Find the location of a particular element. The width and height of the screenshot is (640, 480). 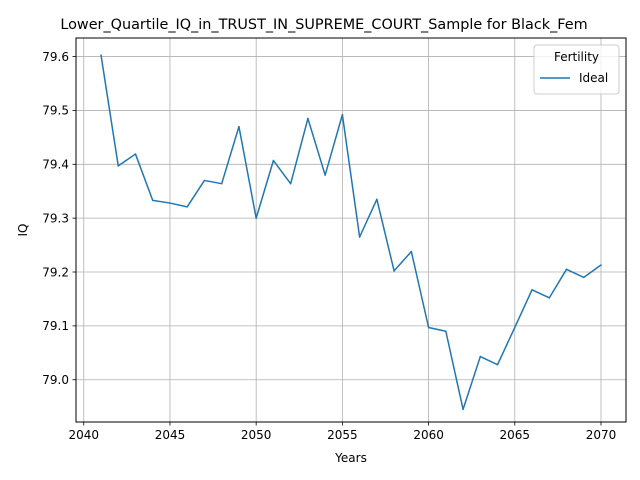

y-tick-label: 79.5 is located at coordinates (55, 111).